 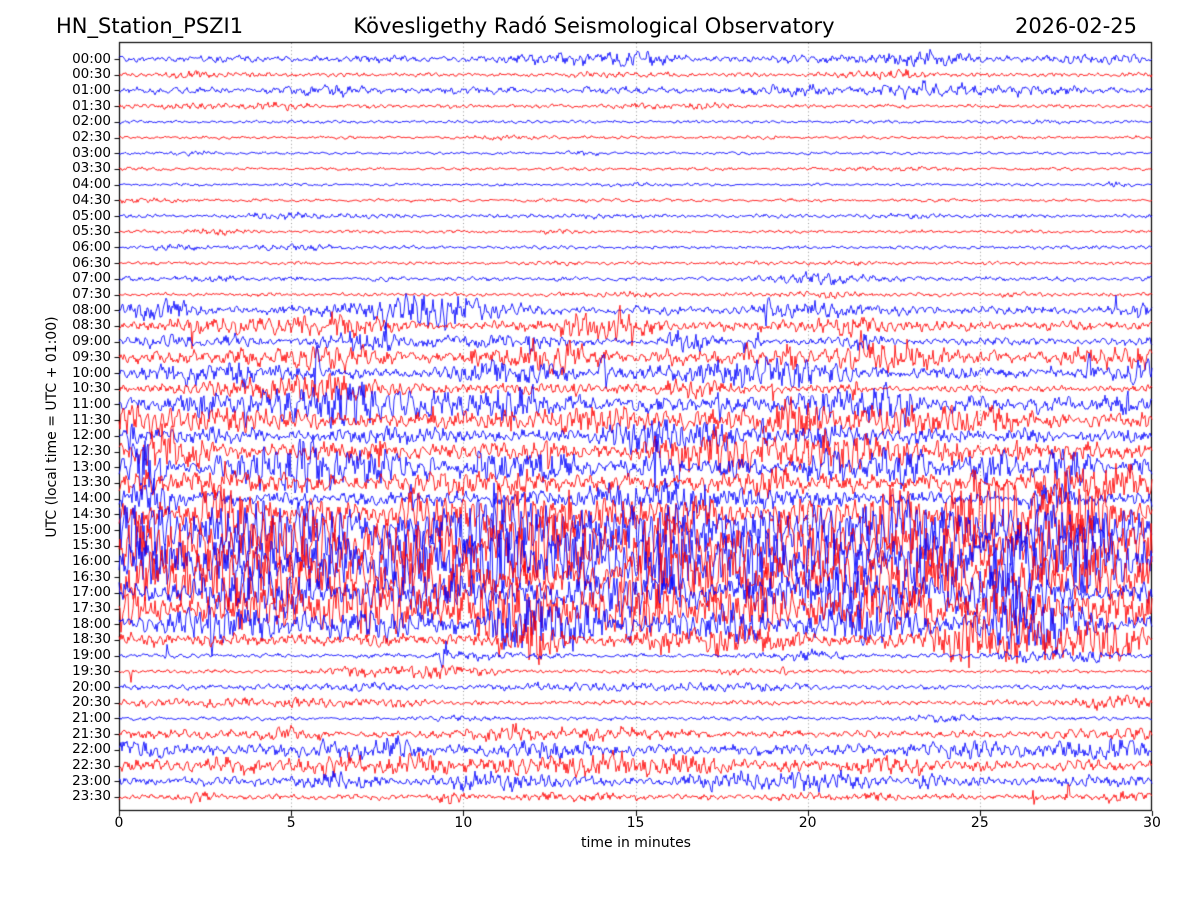 What do you see at coordinates (52, 427) in the screenshot?
I see `y-axis-label: UTC (local time = UTC + 01:00)` at bounding box center [52, 427].